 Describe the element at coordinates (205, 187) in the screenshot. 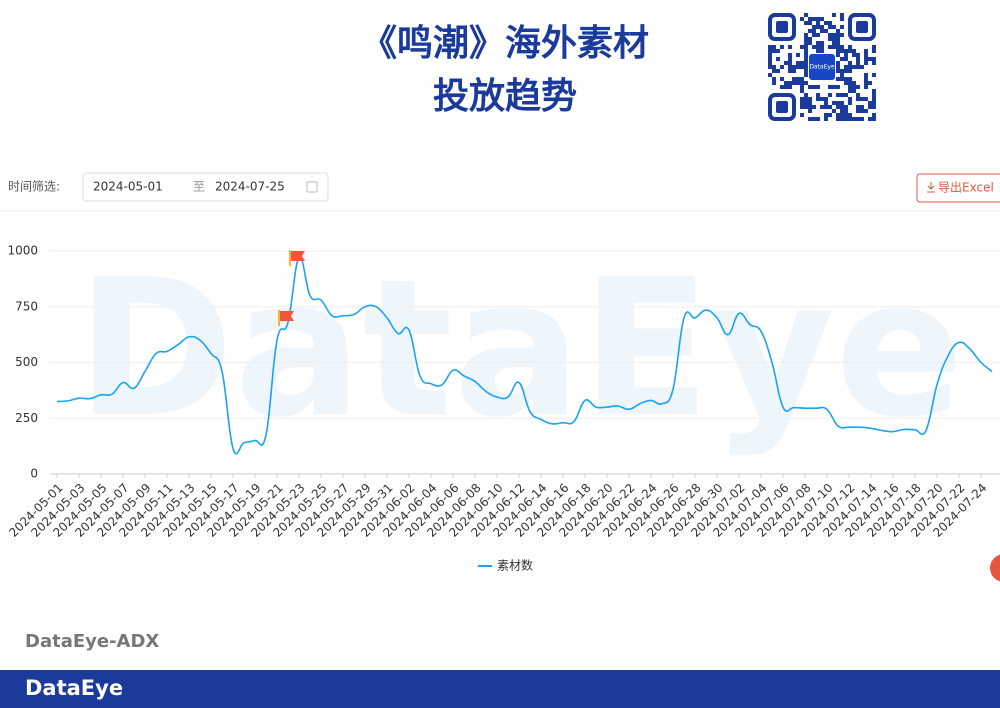

I see `date-range` at that location.